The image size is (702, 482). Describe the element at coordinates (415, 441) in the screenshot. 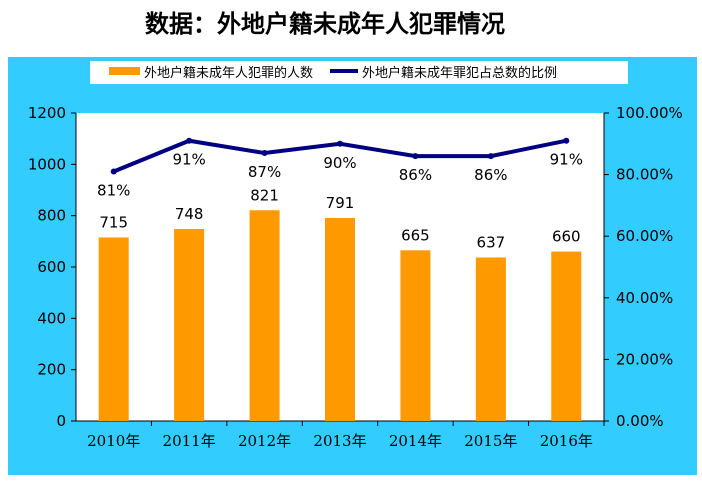

I see `x-tick-label: 2014年` at that location.